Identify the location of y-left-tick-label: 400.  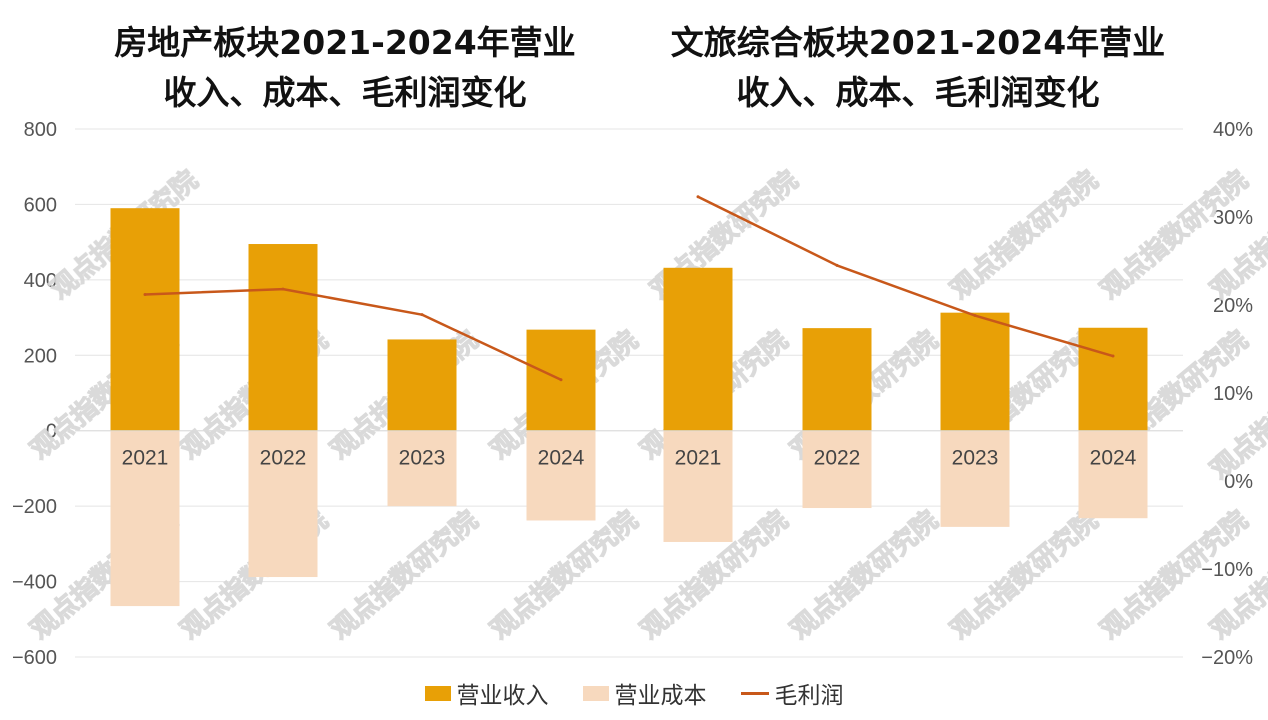
(40, 281).